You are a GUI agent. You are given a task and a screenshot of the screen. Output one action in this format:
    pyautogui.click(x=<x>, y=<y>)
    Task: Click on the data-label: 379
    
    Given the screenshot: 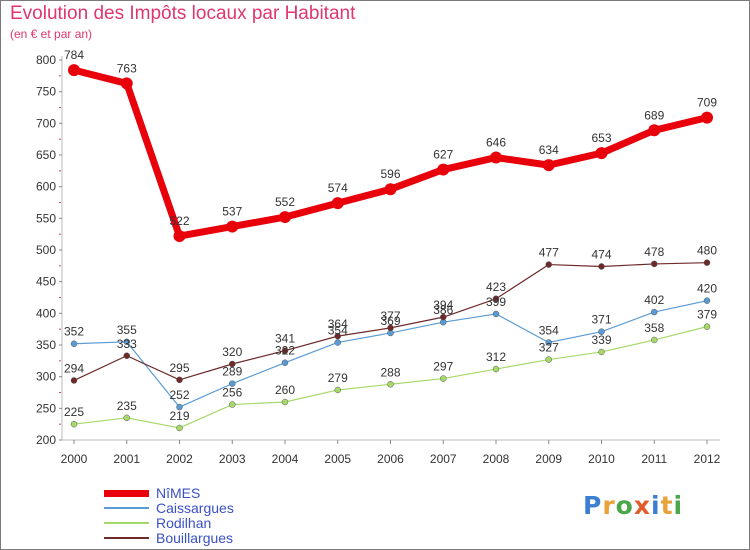 What is the action you would take?
    pyautogui.click(x=707, y=315)
    